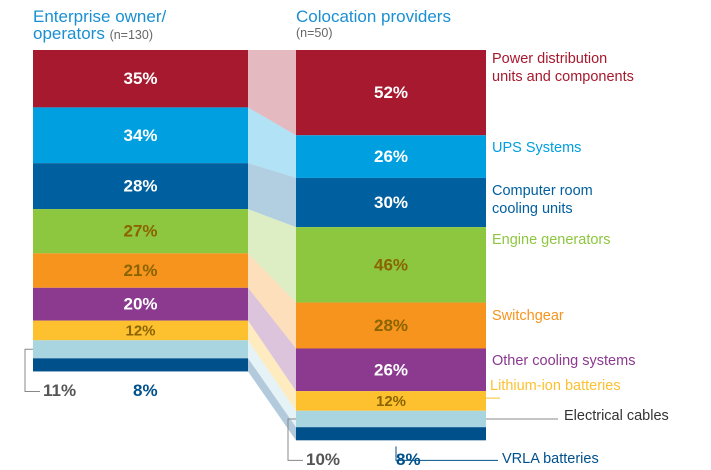 The width and height of the screenshot is (711, 470). Describe the element at coordinates (564, 361) in the screenshot. I see `legend-label: Other cooling systems` at that location.